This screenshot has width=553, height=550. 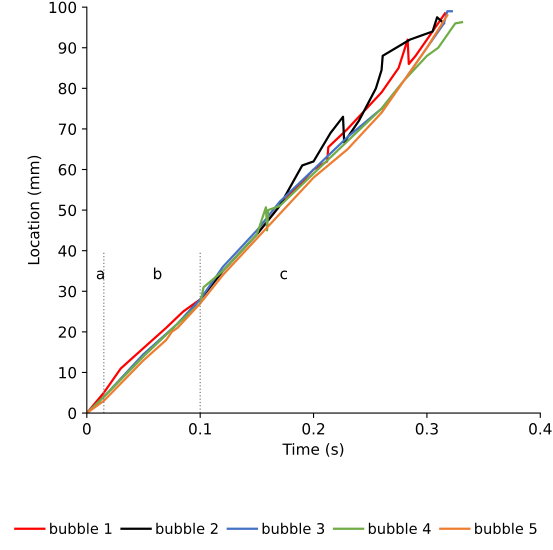 I want to click on x-tick-label: 0.4, so click(x=540, y=429).